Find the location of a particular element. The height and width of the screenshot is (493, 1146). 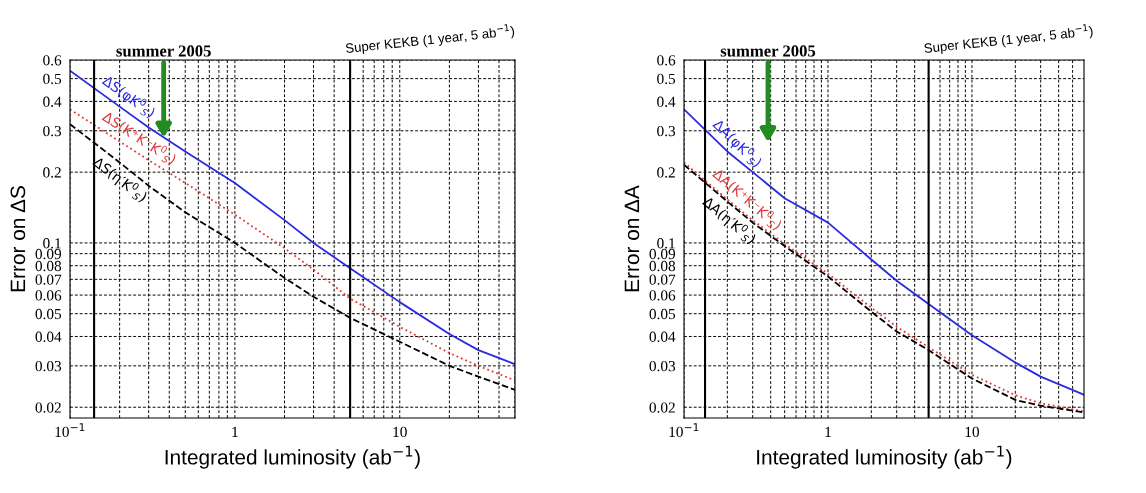

text: ΔS(η′K$^{0}$$_{S}$) is located at coordinates (120, 179).